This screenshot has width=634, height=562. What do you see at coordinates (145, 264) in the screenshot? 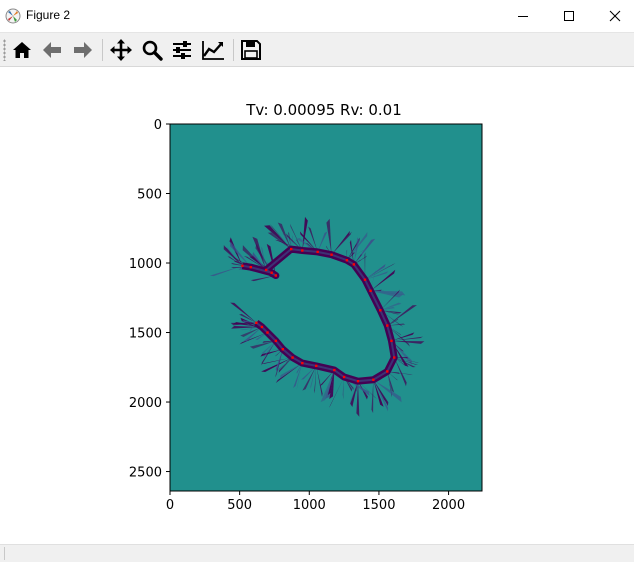
I see `y-tick-label: 1000` at bounding box center [145, 264].